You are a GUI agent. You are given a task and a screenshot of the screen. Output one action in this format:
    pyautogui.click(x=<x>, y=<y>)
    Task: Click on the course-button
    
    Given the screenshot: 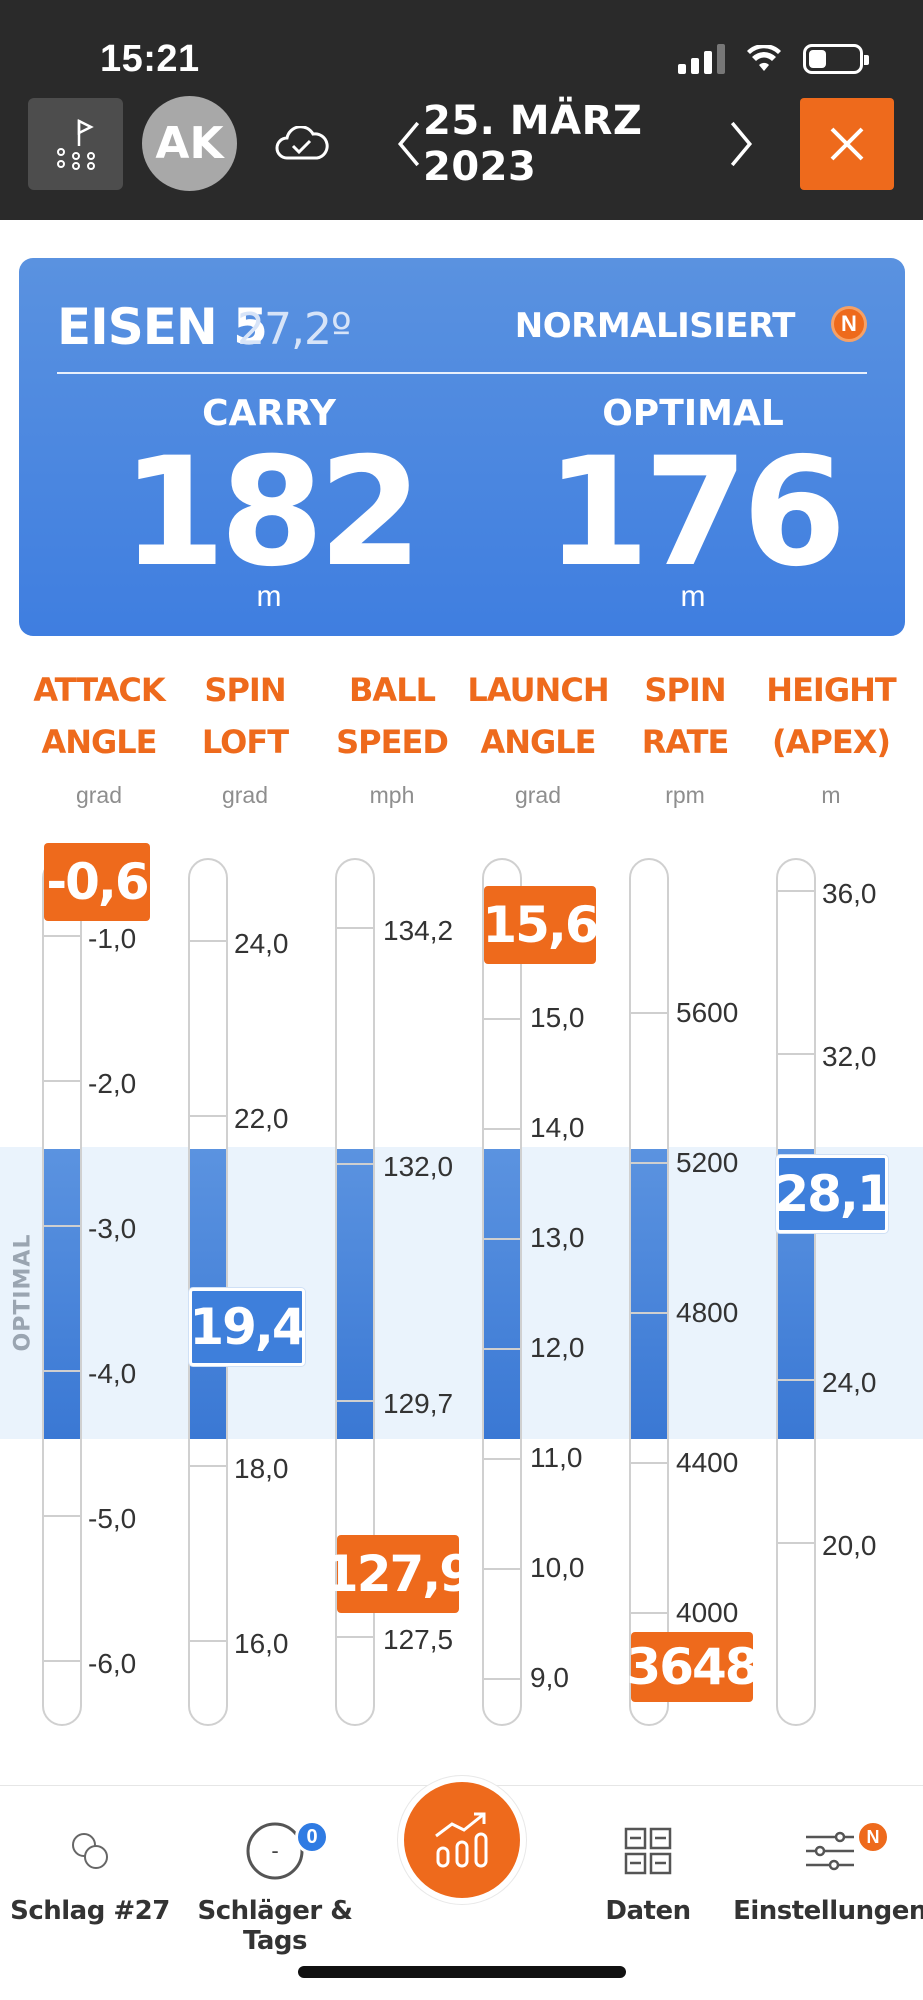 What is the action you would take?
    pyautogui.click(x=75, y=144)
    